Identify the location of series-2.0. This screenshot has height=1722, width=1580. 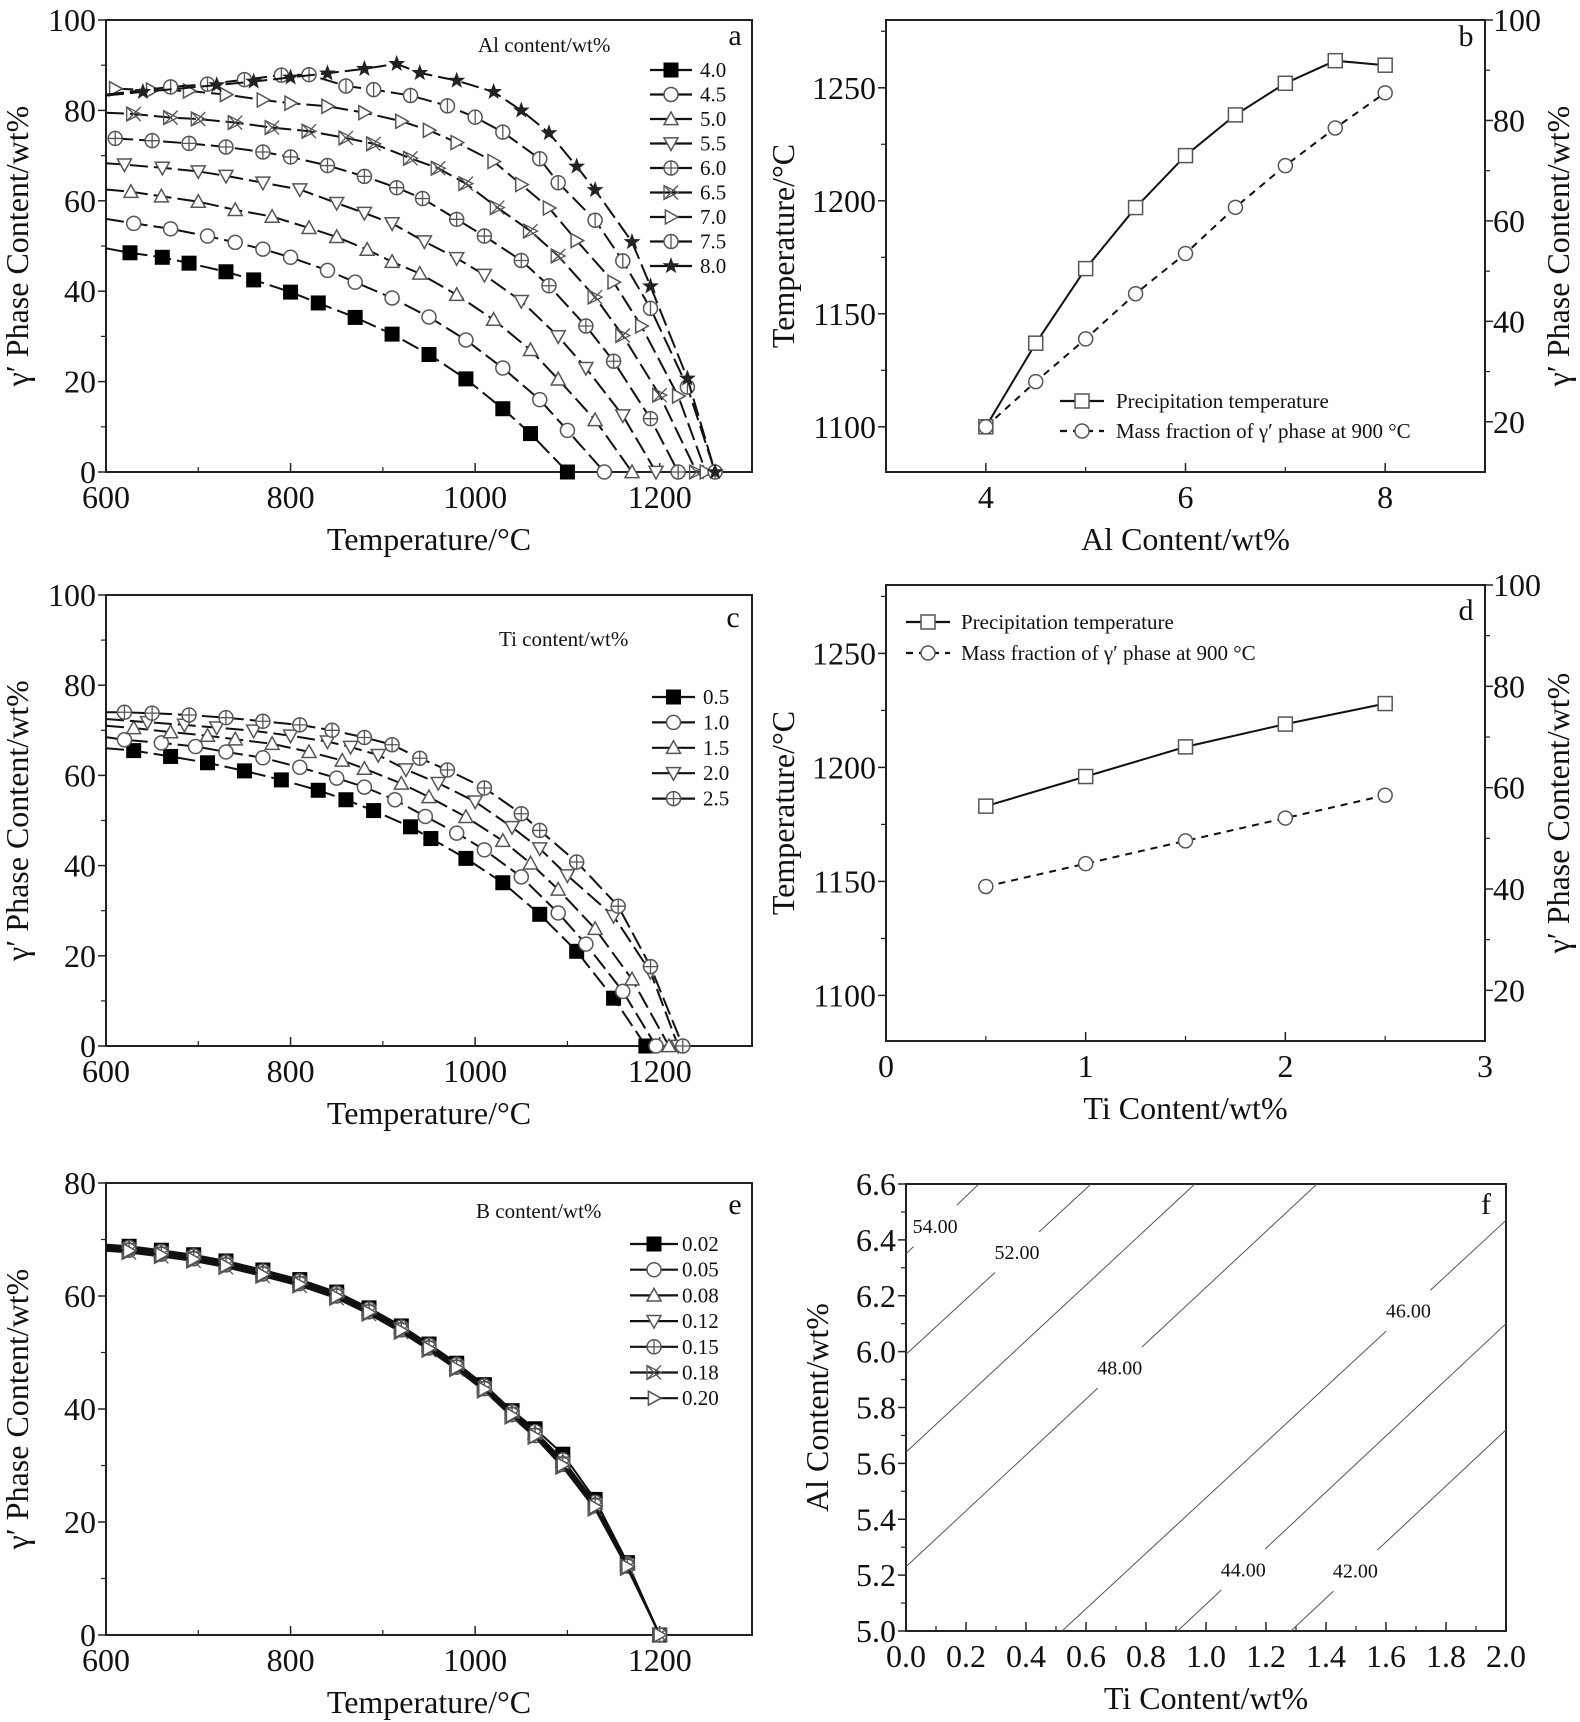
(396, 885).